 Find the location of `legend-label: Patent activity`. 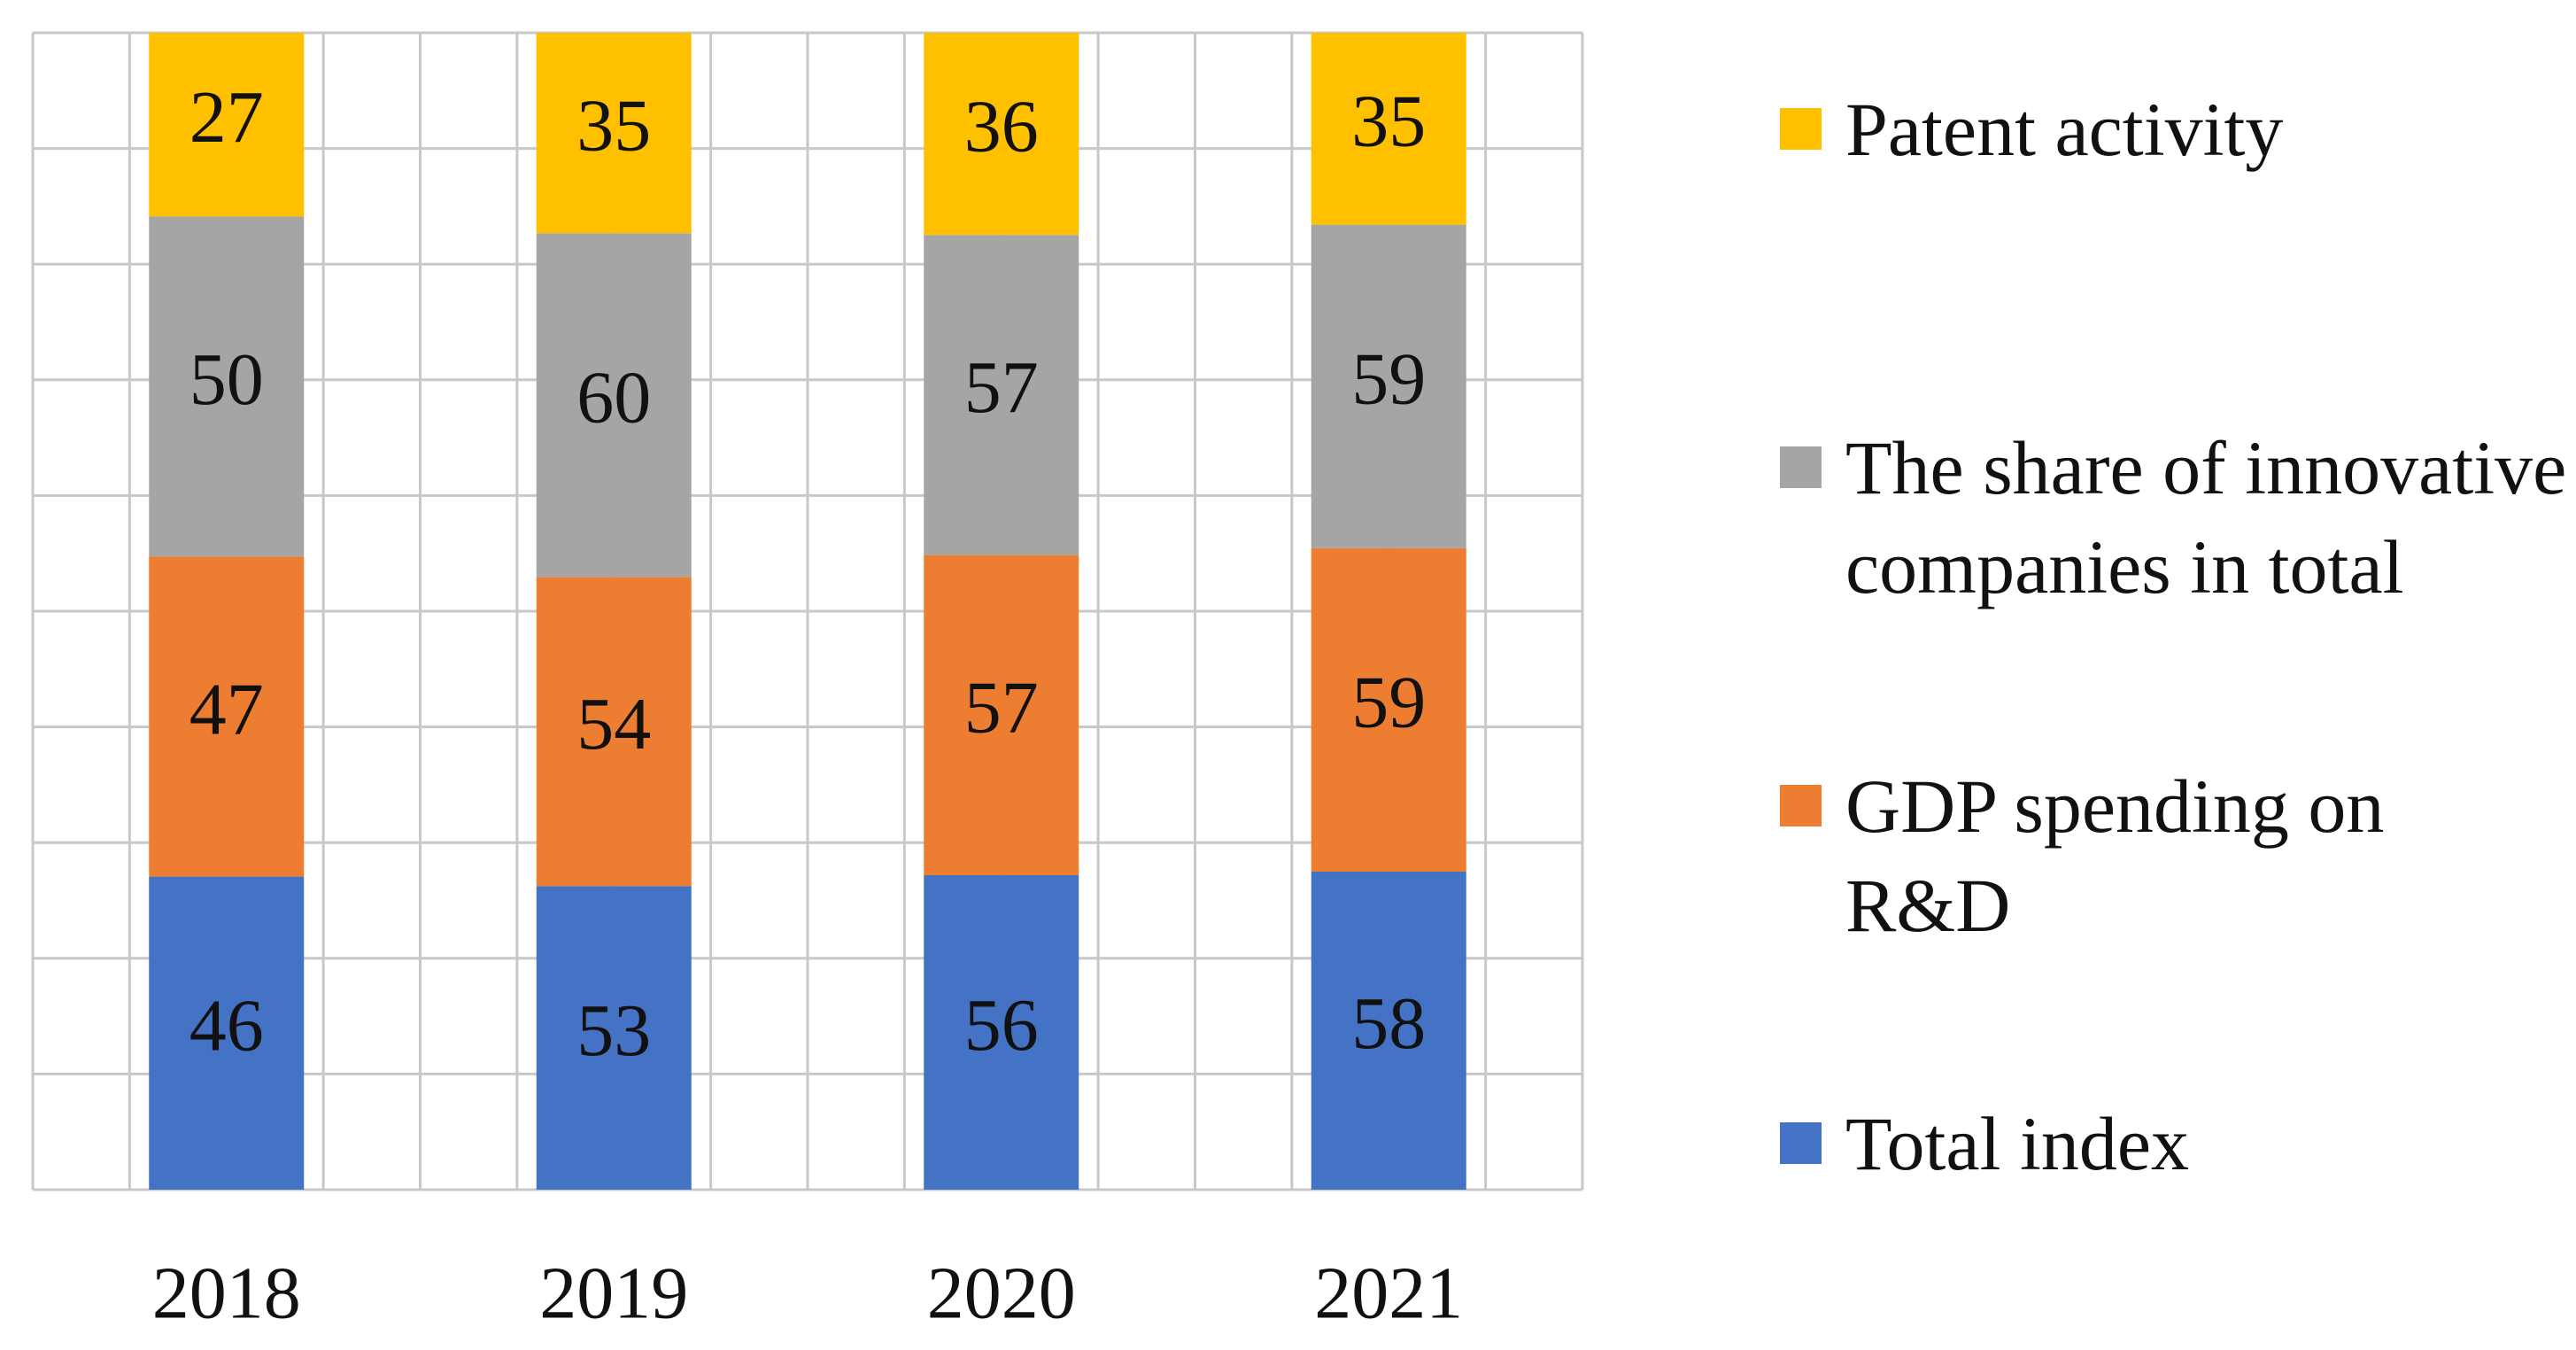

legend-label: Patent activity is located at coordinates (2064, 129).